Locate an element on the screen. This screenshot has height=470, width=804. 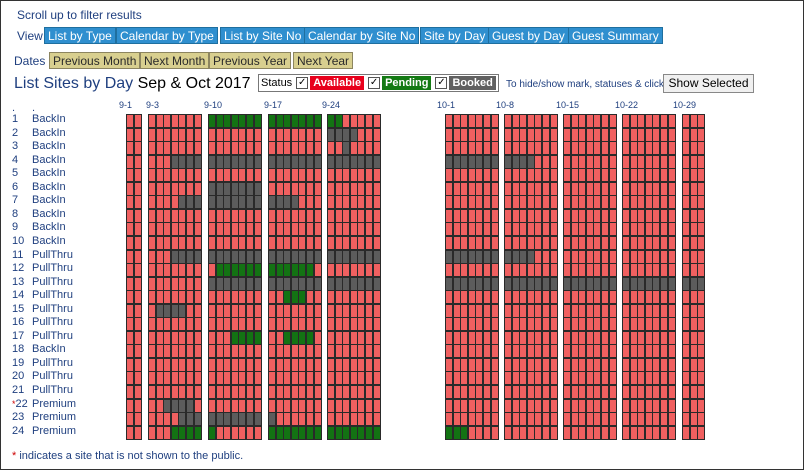
view-list-by-type-button: List by Type is located at coordinates (80, 35).